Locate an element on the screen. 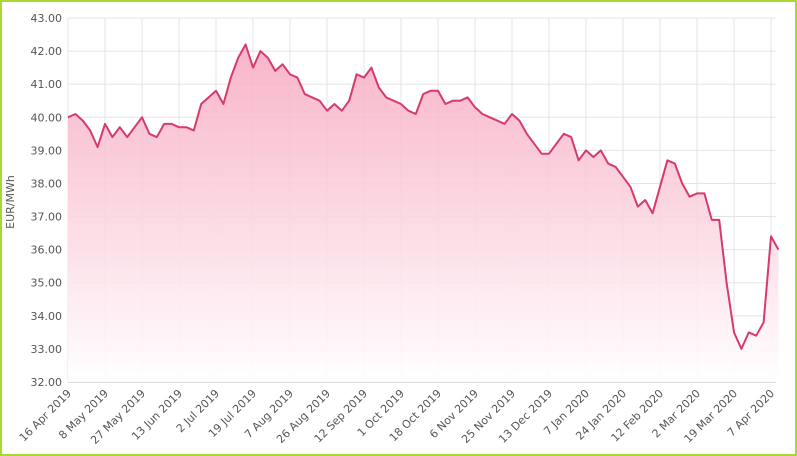 This screenshot has height=456, width=797. y-tick-label: 36.00 is located at coordinates (47, 250).